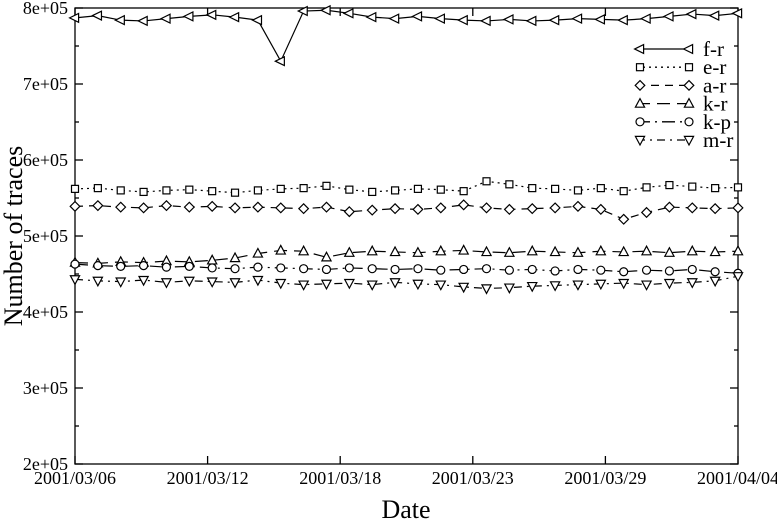 Image resolution: width=777 pixels, height=530 pixels. What do you see at coordinates (45, 236) in the screenshot?
I see `y-tick-label: 5e+05` at bounding box center [45, 236].